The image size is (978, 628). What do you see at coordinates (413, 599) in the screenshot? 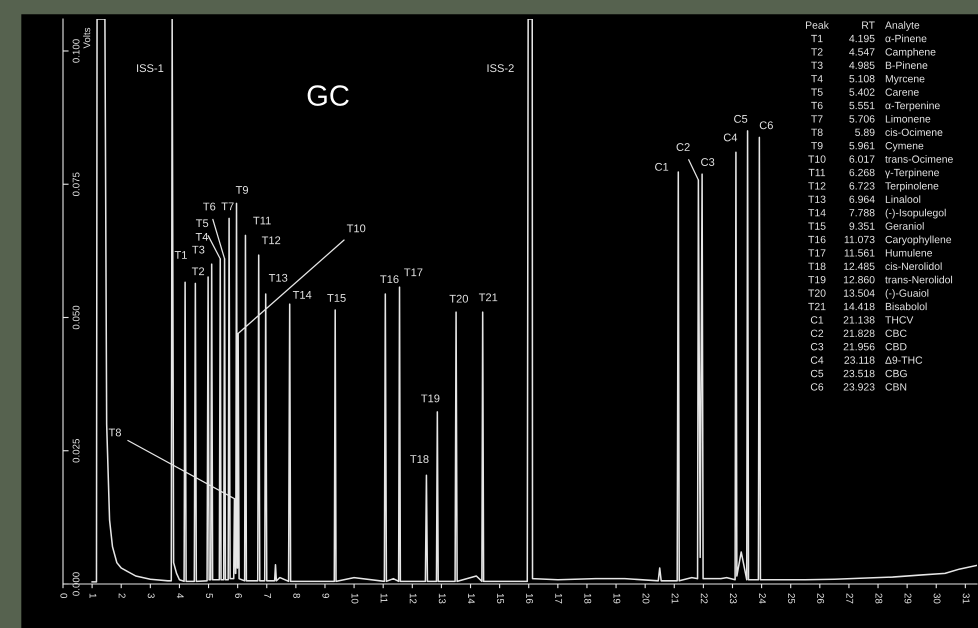
I see `x-tick-label: 12` at bounding box center [413, 599].